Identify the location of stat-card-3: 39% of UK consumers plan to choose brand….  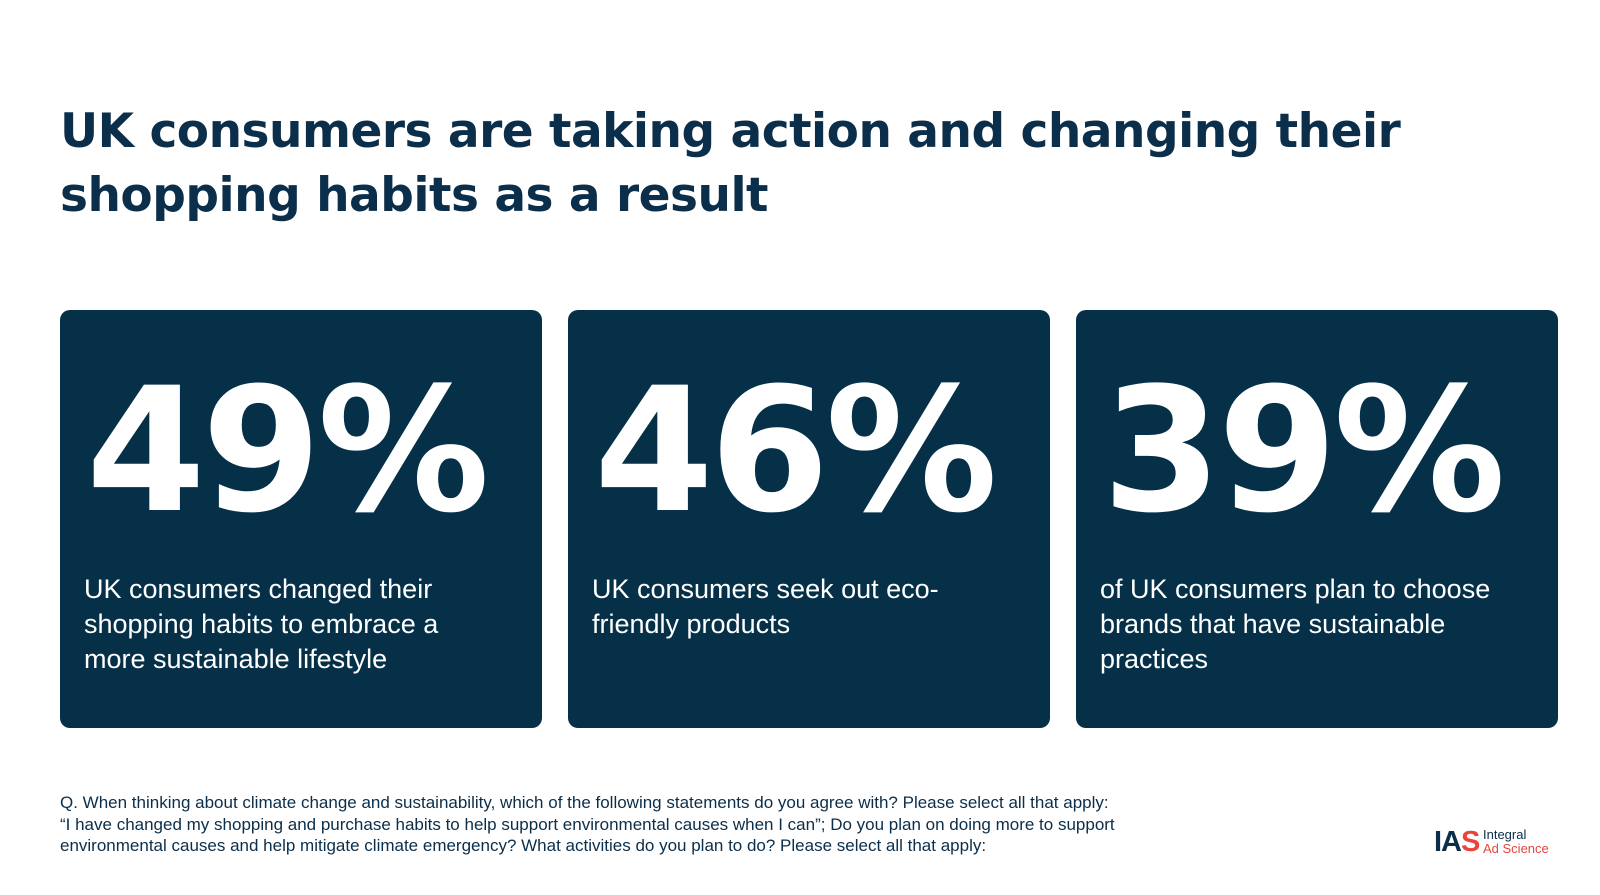
(1317, 519).